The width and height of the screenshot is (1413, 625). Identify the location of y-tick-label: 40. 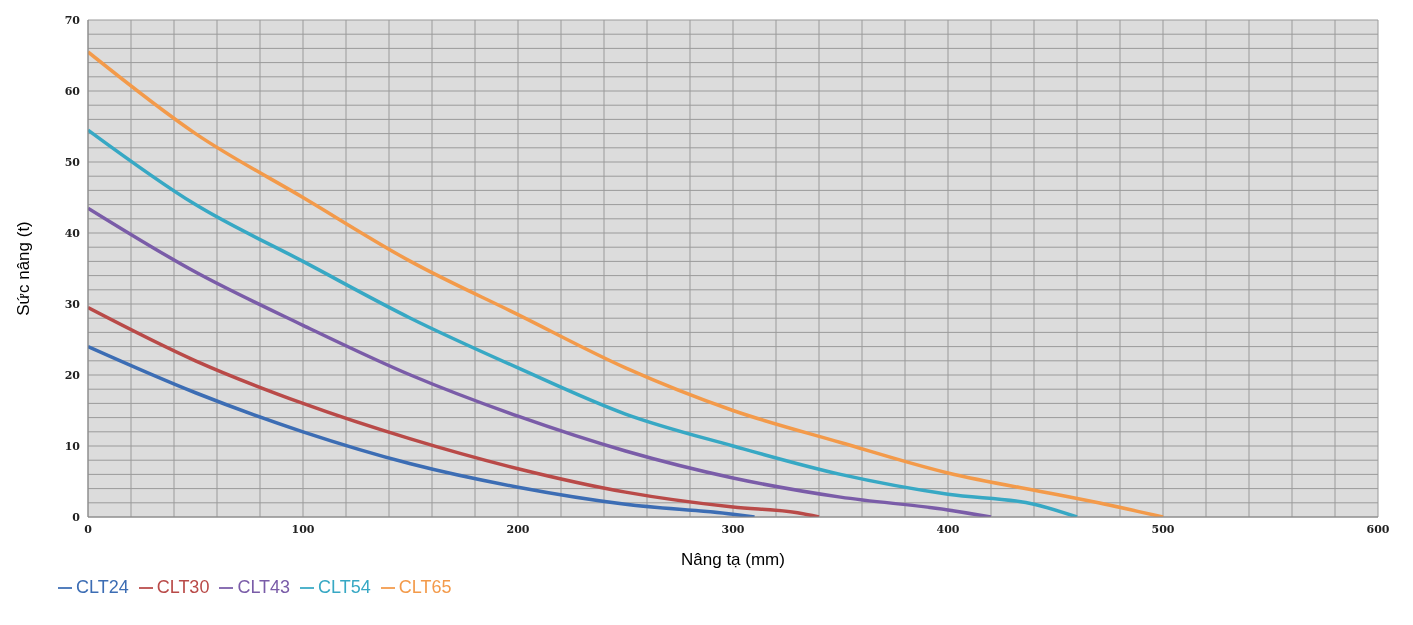
(72, 233).